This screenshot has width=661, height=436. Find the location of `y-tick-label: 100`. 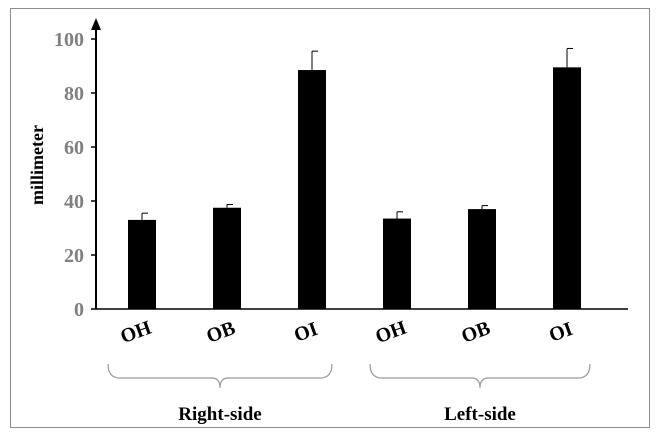

y-tick-label: 100 is located at coordinates (69, 40).